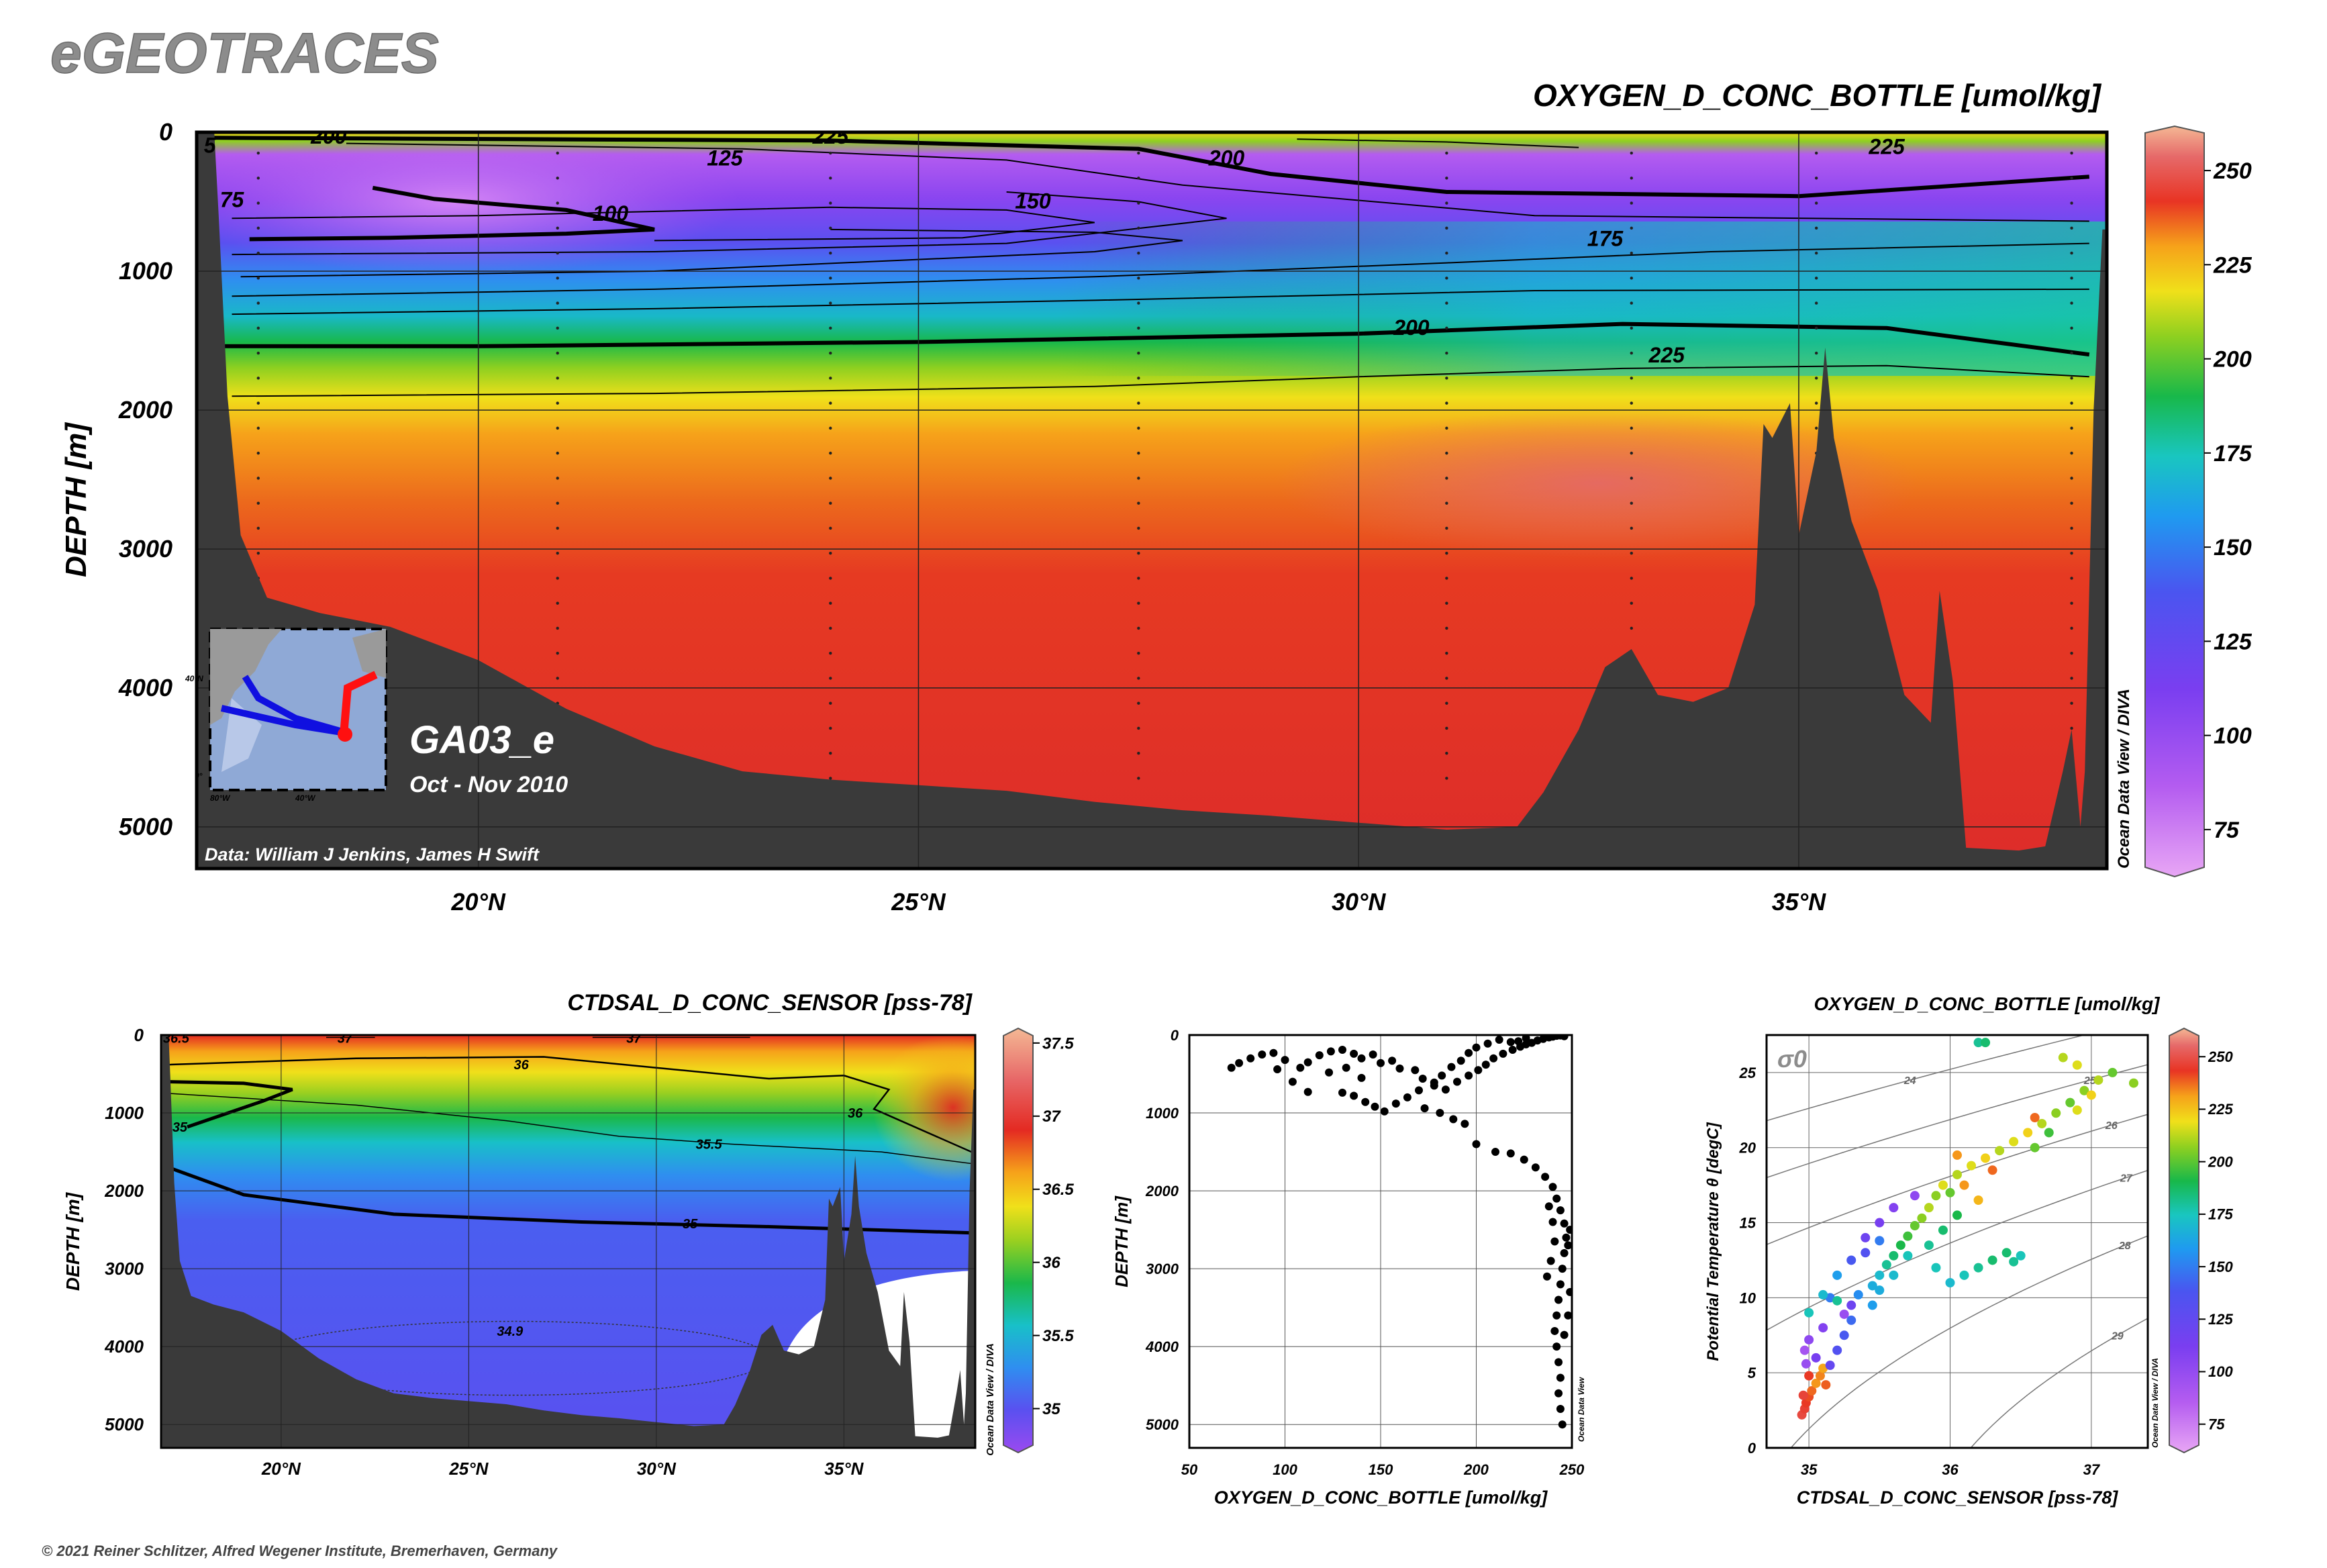 The image size is (2327, 1568). Describe the element at coordinates (2155, 1403) in the screenshot. I see `odv-credit-ts: Ocean Data View / DIVA` at that location.